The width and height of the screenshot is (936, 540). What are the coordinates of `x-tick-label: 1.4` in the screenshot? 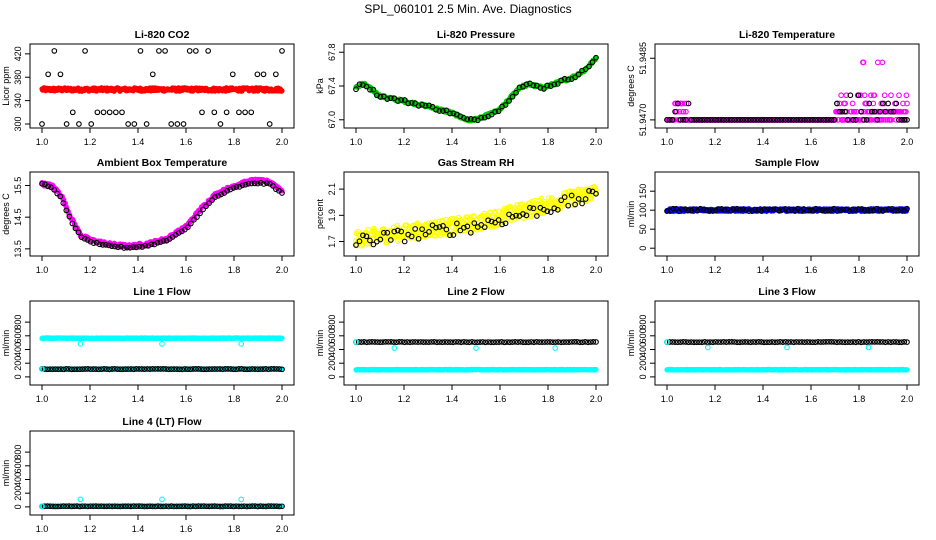 It's located at (452, 270).